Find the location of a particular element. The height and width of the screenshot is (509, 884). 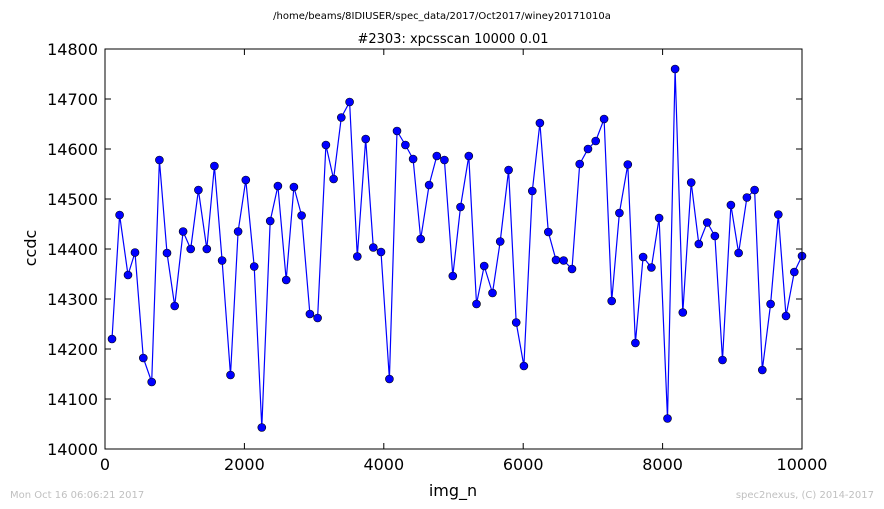

x-tick-label: 2000 is located at coordinates (244, 464).